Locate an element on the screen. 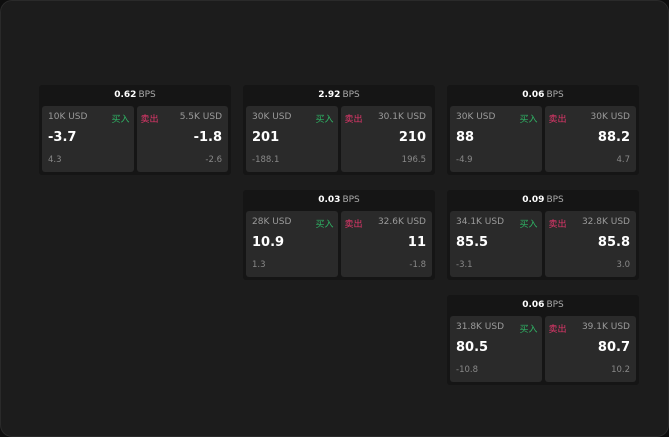 This screenshot has width=669, height=437. spread-value: 2.92 is located at coordinates (329, 95).